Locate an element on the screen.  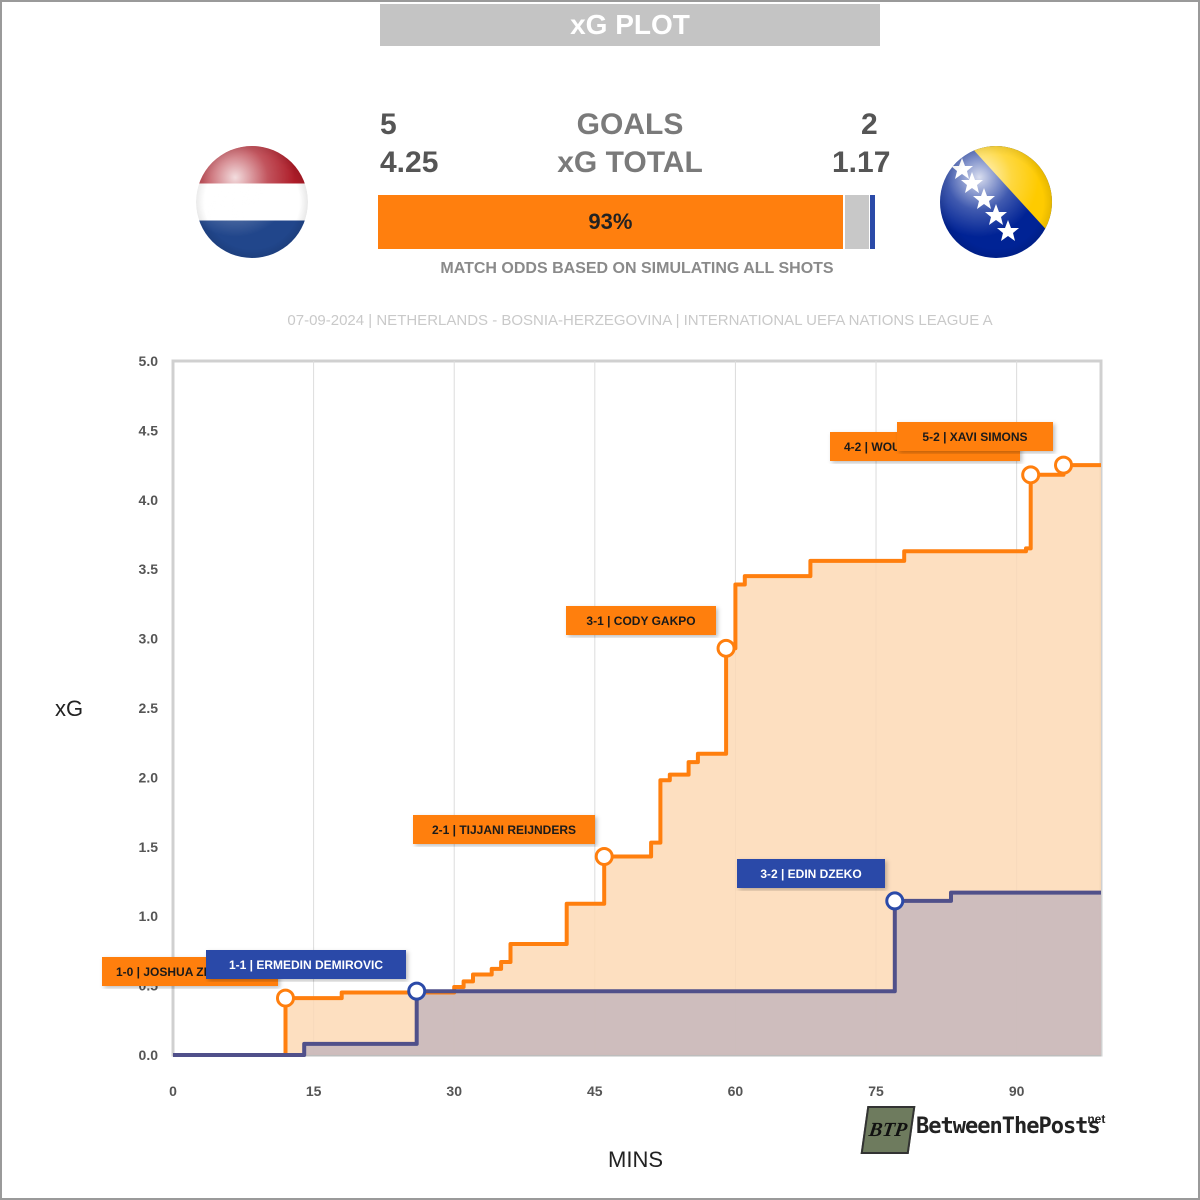
home-xg-total: 4.25 is located at coordinates (409, 162).